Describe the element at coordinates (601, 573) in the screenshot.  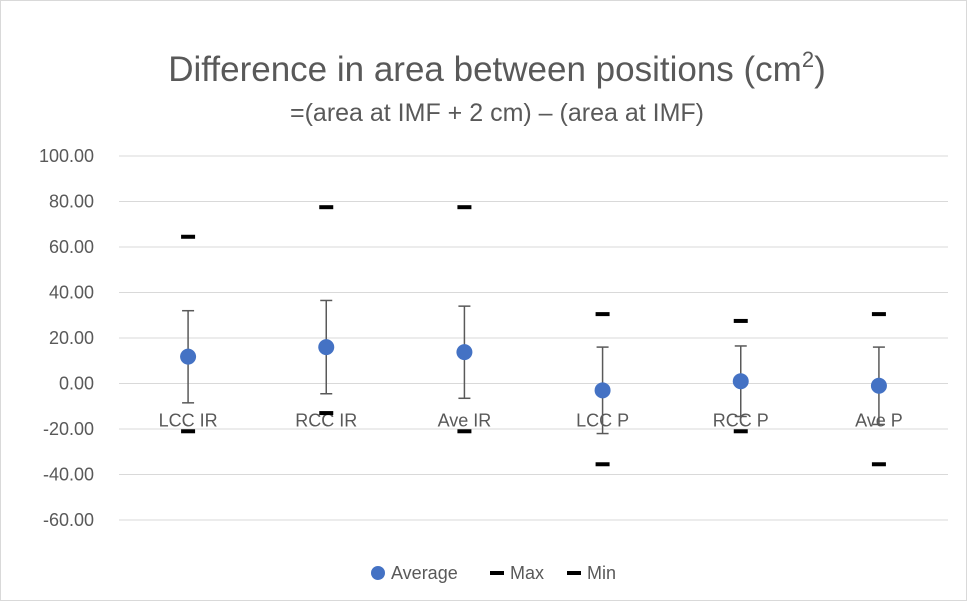
I see `legend-label-min: Min` at that location.